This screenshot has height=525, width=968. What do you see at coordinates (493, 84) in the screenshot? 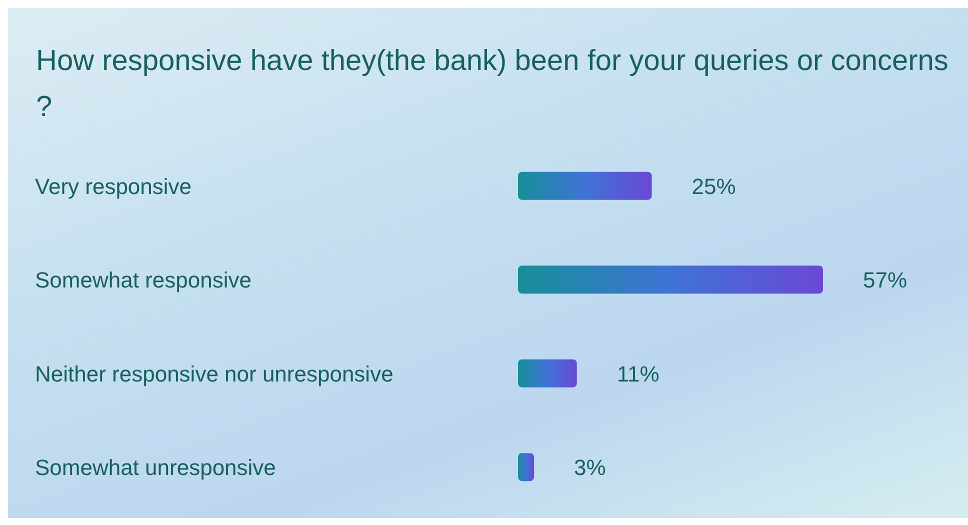
I see `chart-title: How responsive have they(the bank) been for your queries or concerns ?` at bounding box center [493, 84].